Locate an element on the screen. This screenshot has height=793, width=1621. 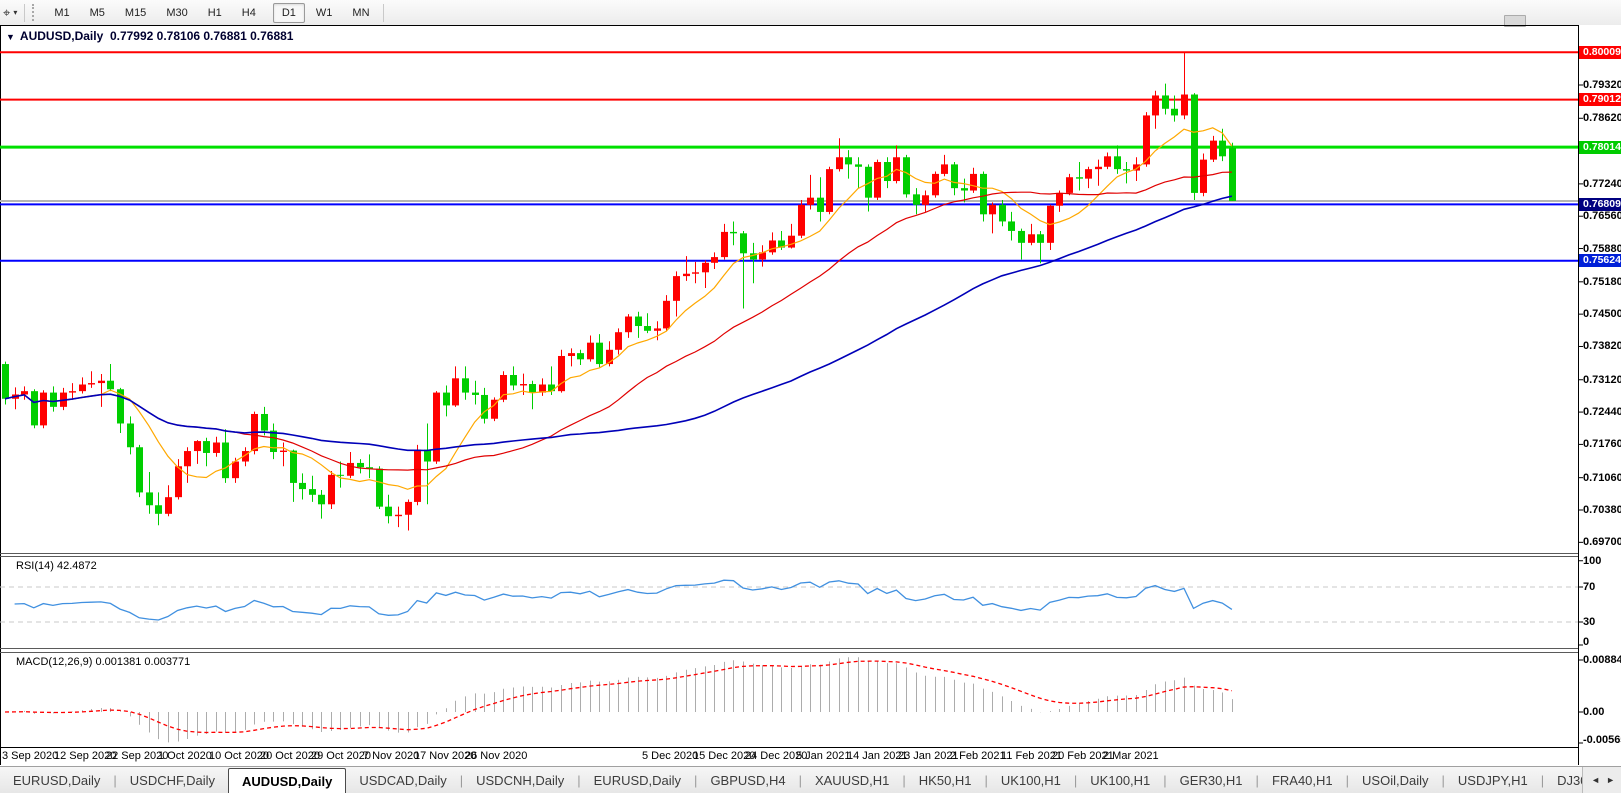
date-axis-label: 23 Jan 2021 is located at coordinates (928, 756).